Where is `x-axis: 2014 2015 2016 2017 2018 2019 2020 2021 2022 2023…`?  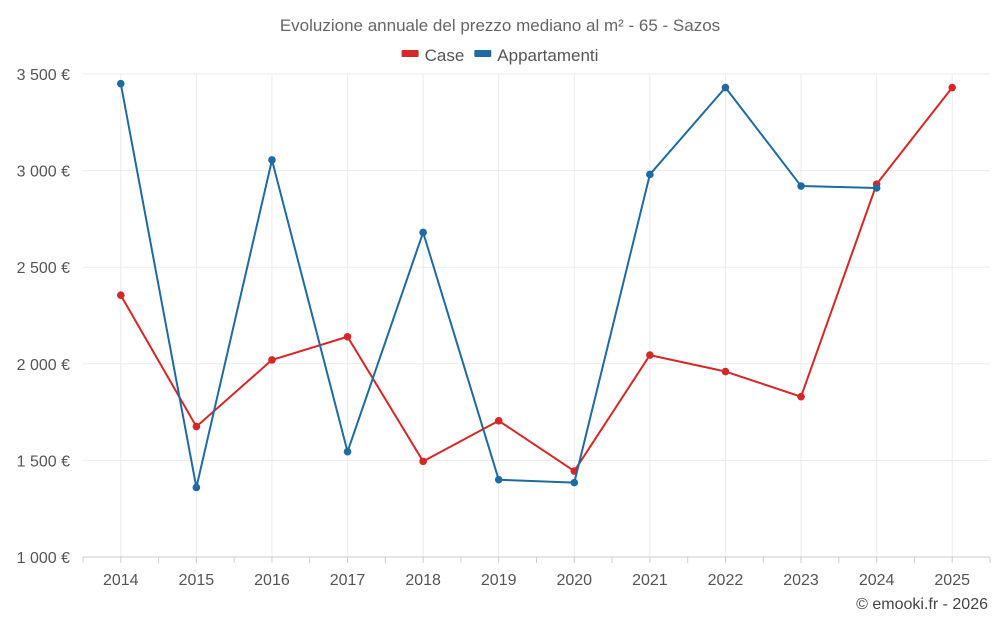 x-axis: 2014 2015 2016 2017 2018 2019 2020 2021 2022 2023… is located at coordinates (536, 572).